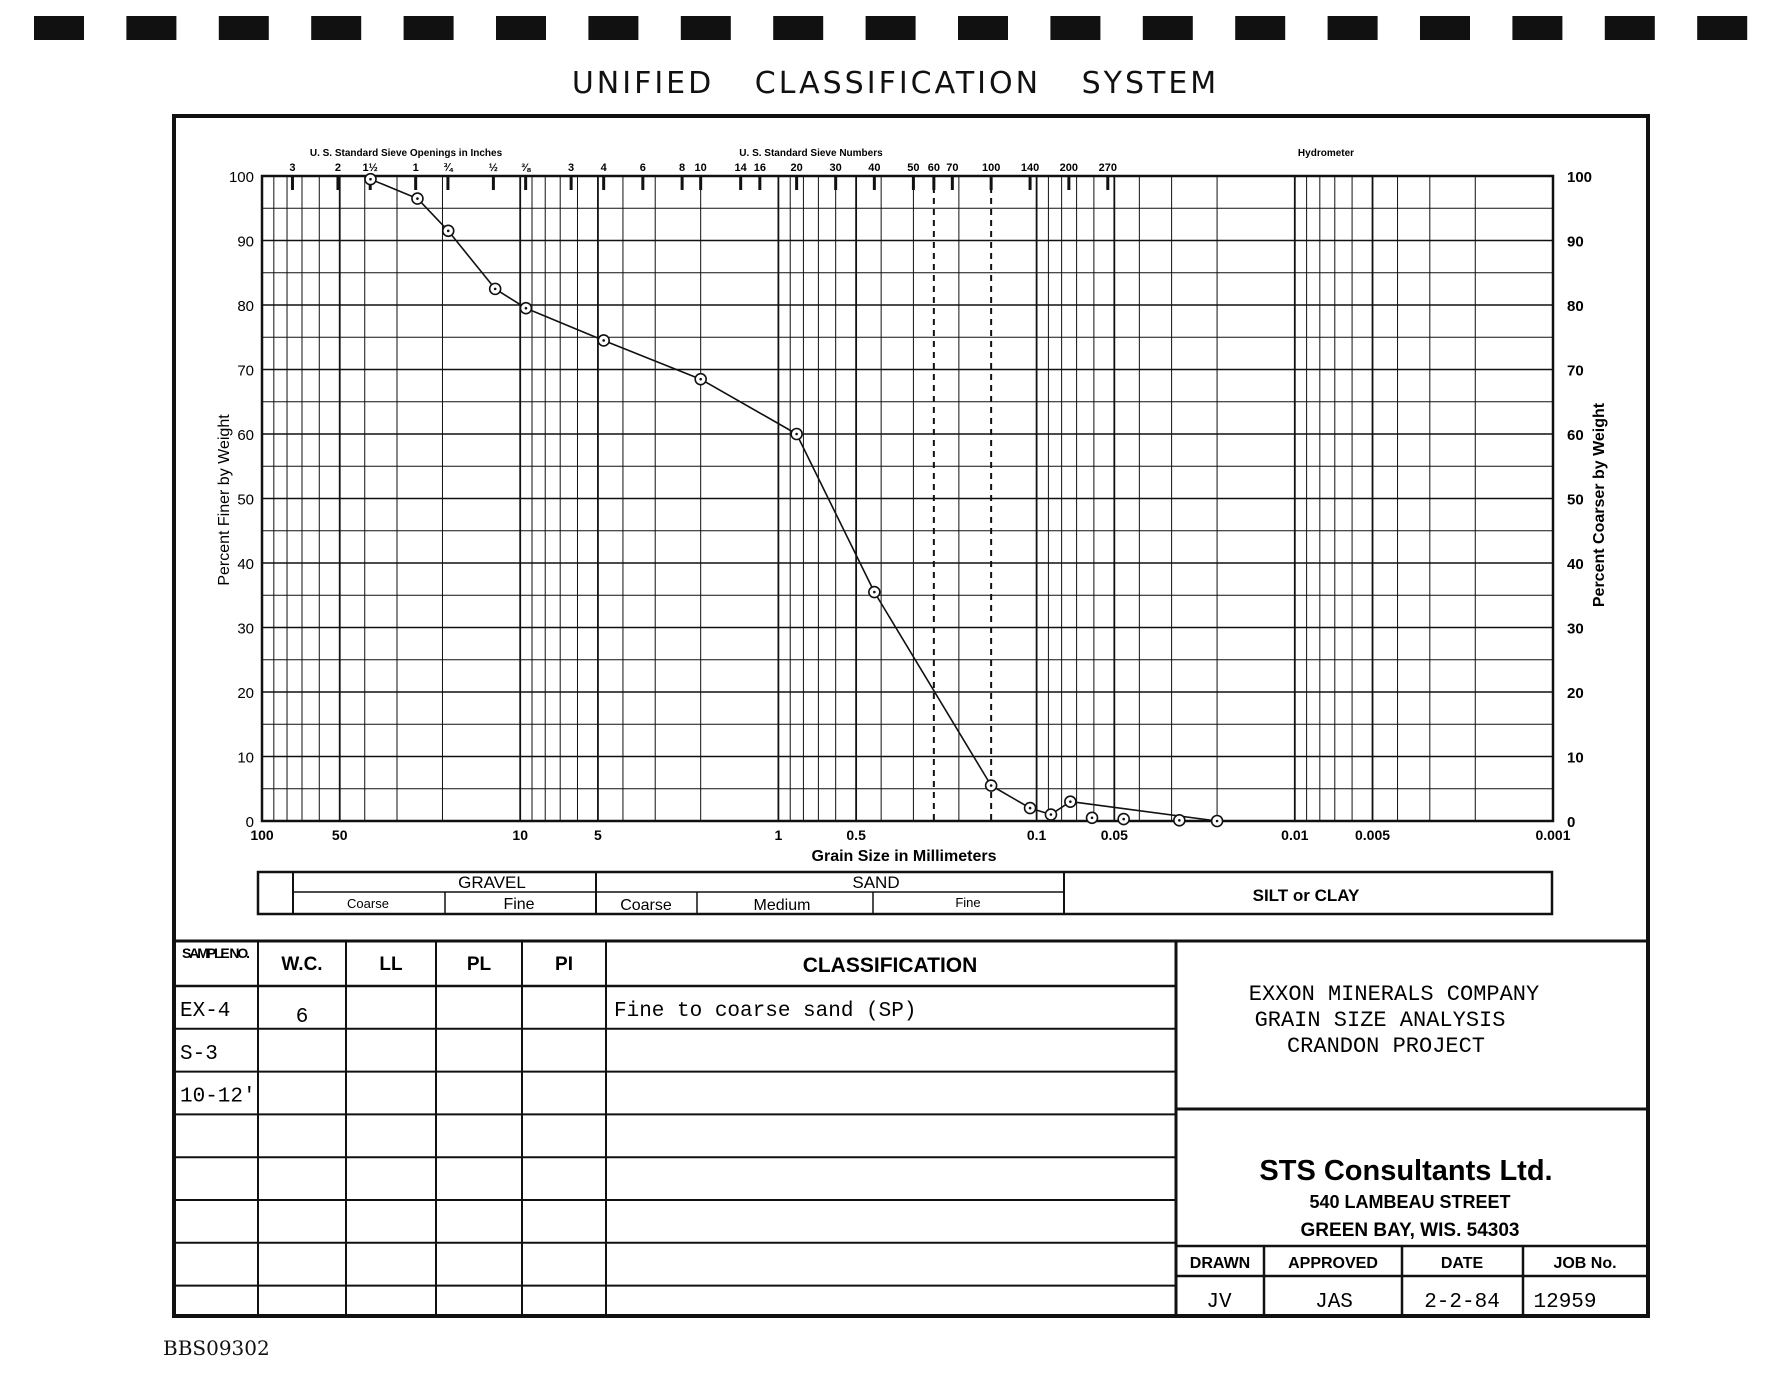  What do you see at coordinates (1571, 822) in the screenshot?
I see `y-right-tick-label: 0` at bounding box center [1571, 822].